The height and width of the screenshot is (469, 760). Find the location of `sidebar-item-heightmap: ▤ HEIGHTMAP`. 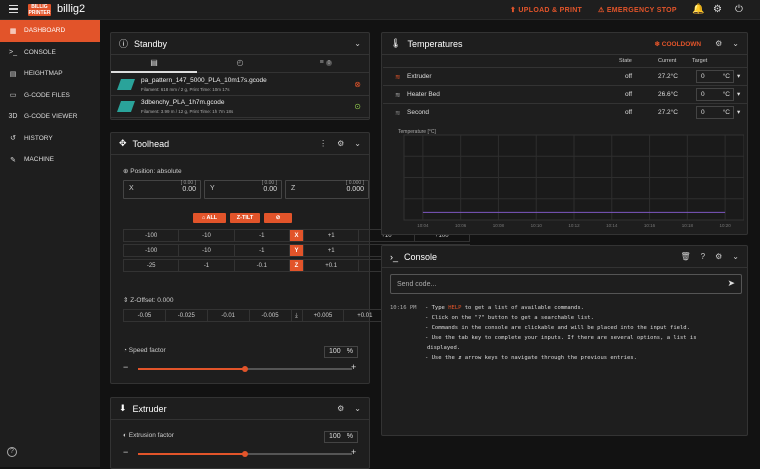

sidebar-item-heightmap: ▤ HEIGHTMAP is located at coordinates (50, 74).